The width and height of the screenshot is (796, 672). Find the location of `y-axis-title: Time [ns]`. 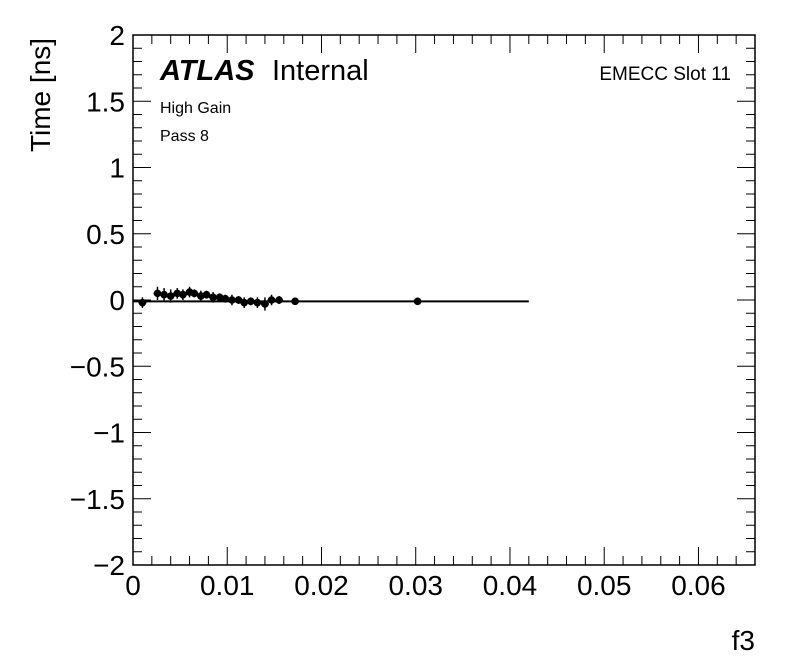

y-axis-title: Time [ns] is located at coordinates (40, 95).